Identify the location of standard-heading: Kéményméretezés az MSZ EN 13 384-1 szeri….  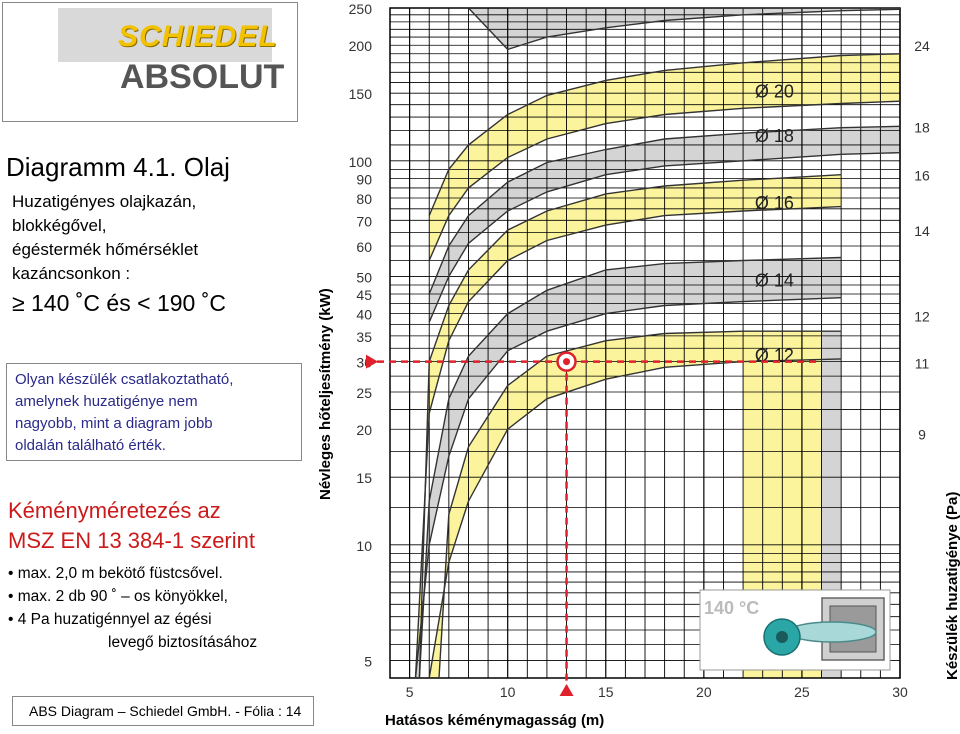
(131, 526).